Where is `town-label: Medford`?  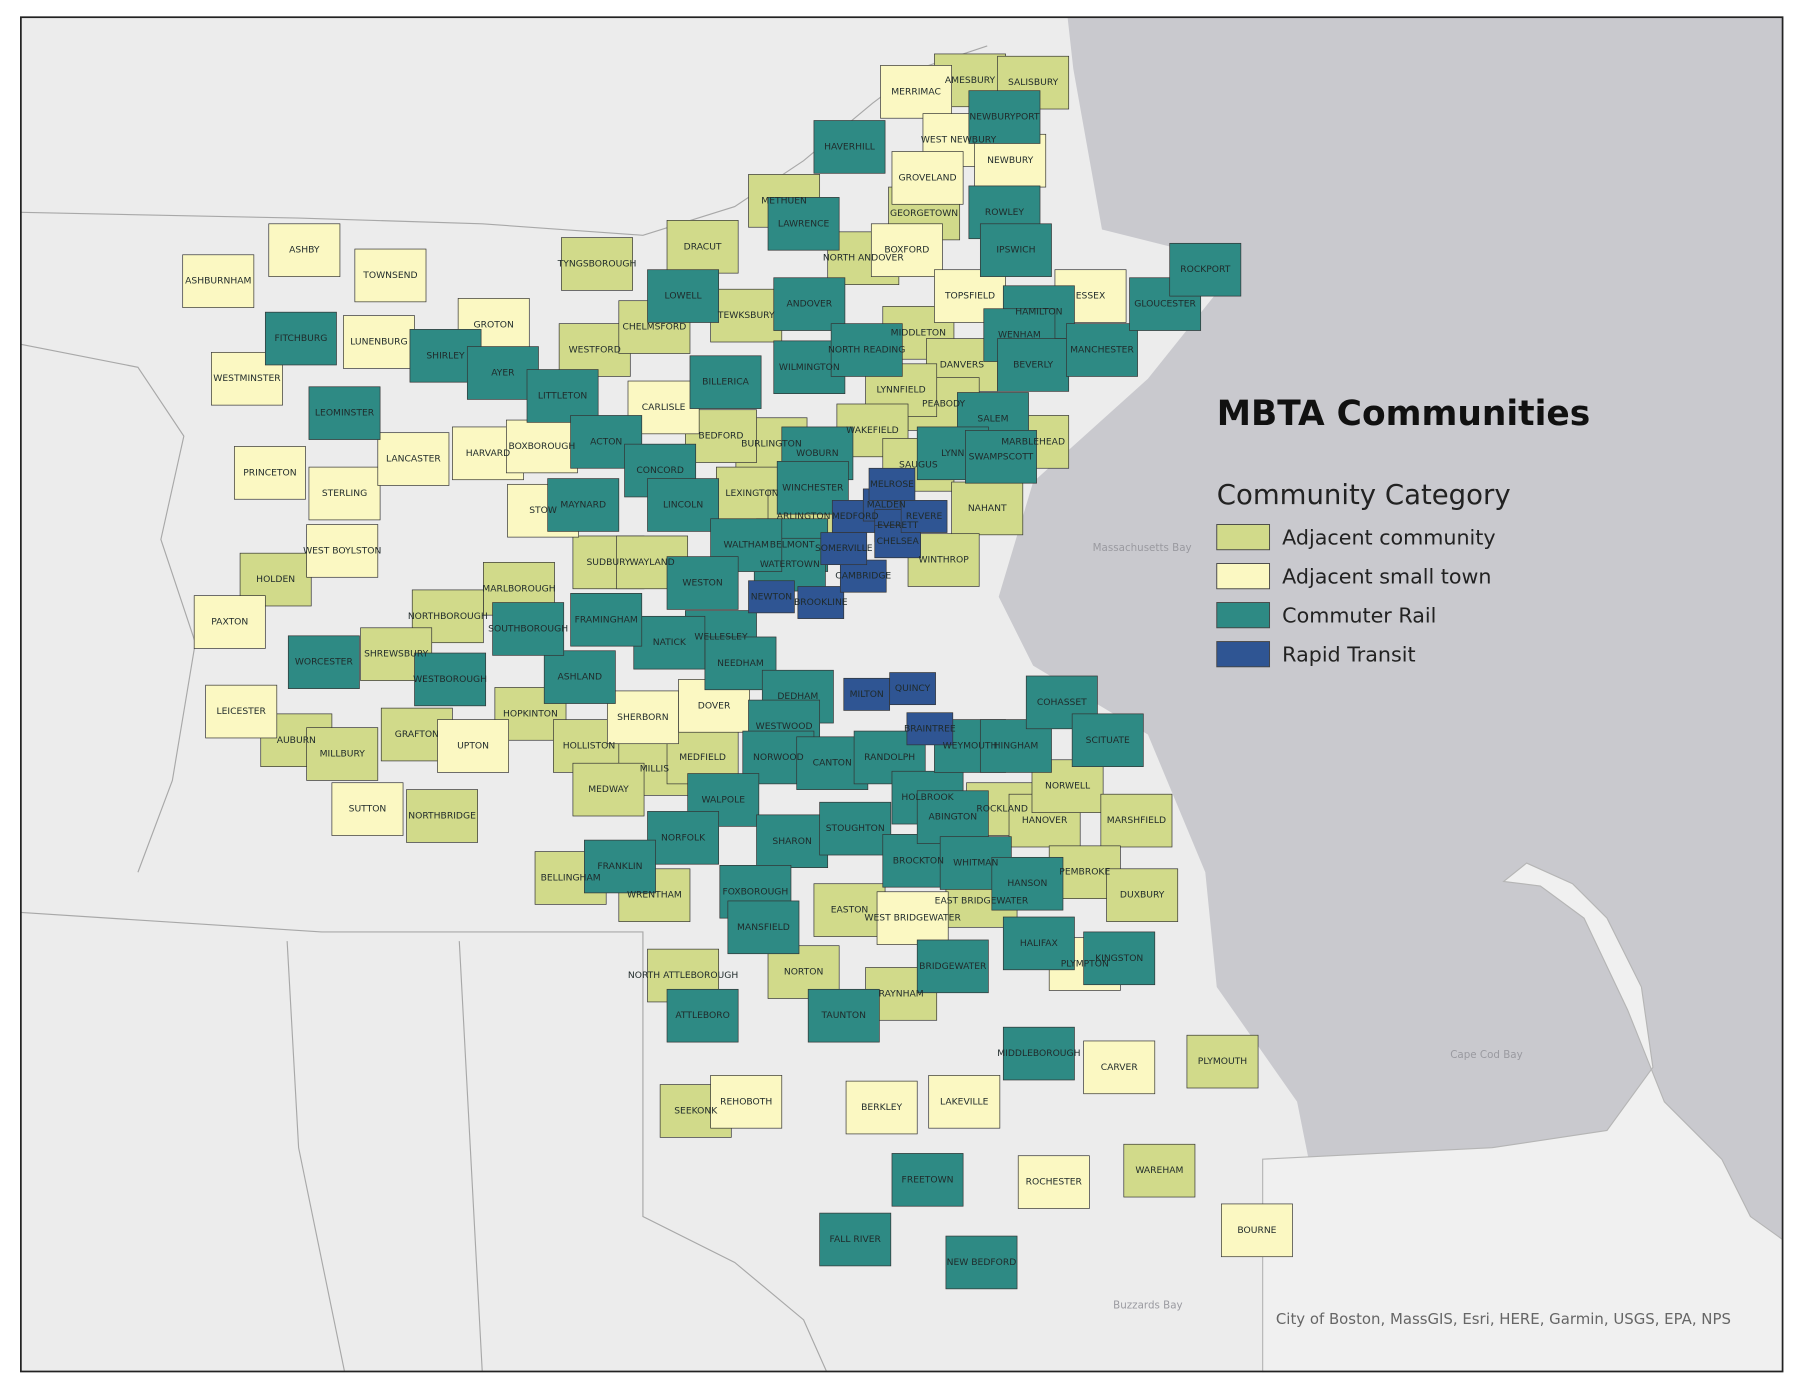 town-label: Medford is located at coordinates (855, 516).